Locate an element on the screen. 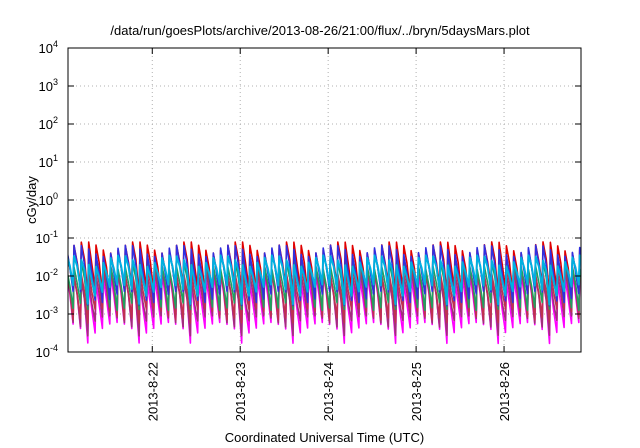 The width and height of the screenshot is (640, 448). y-tick-label: 10⁻² is located at coordinates (47, 275).